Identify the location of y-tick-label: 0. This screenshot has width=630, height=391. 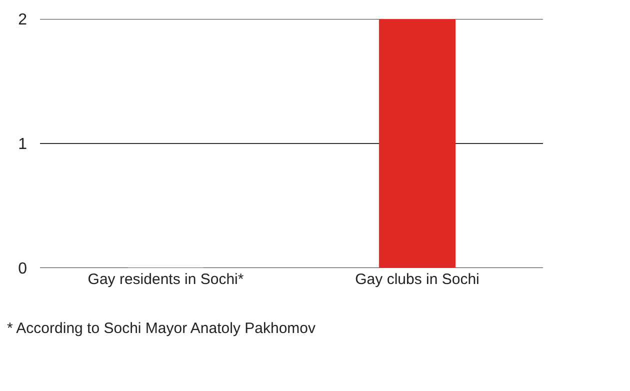
(23, 269).